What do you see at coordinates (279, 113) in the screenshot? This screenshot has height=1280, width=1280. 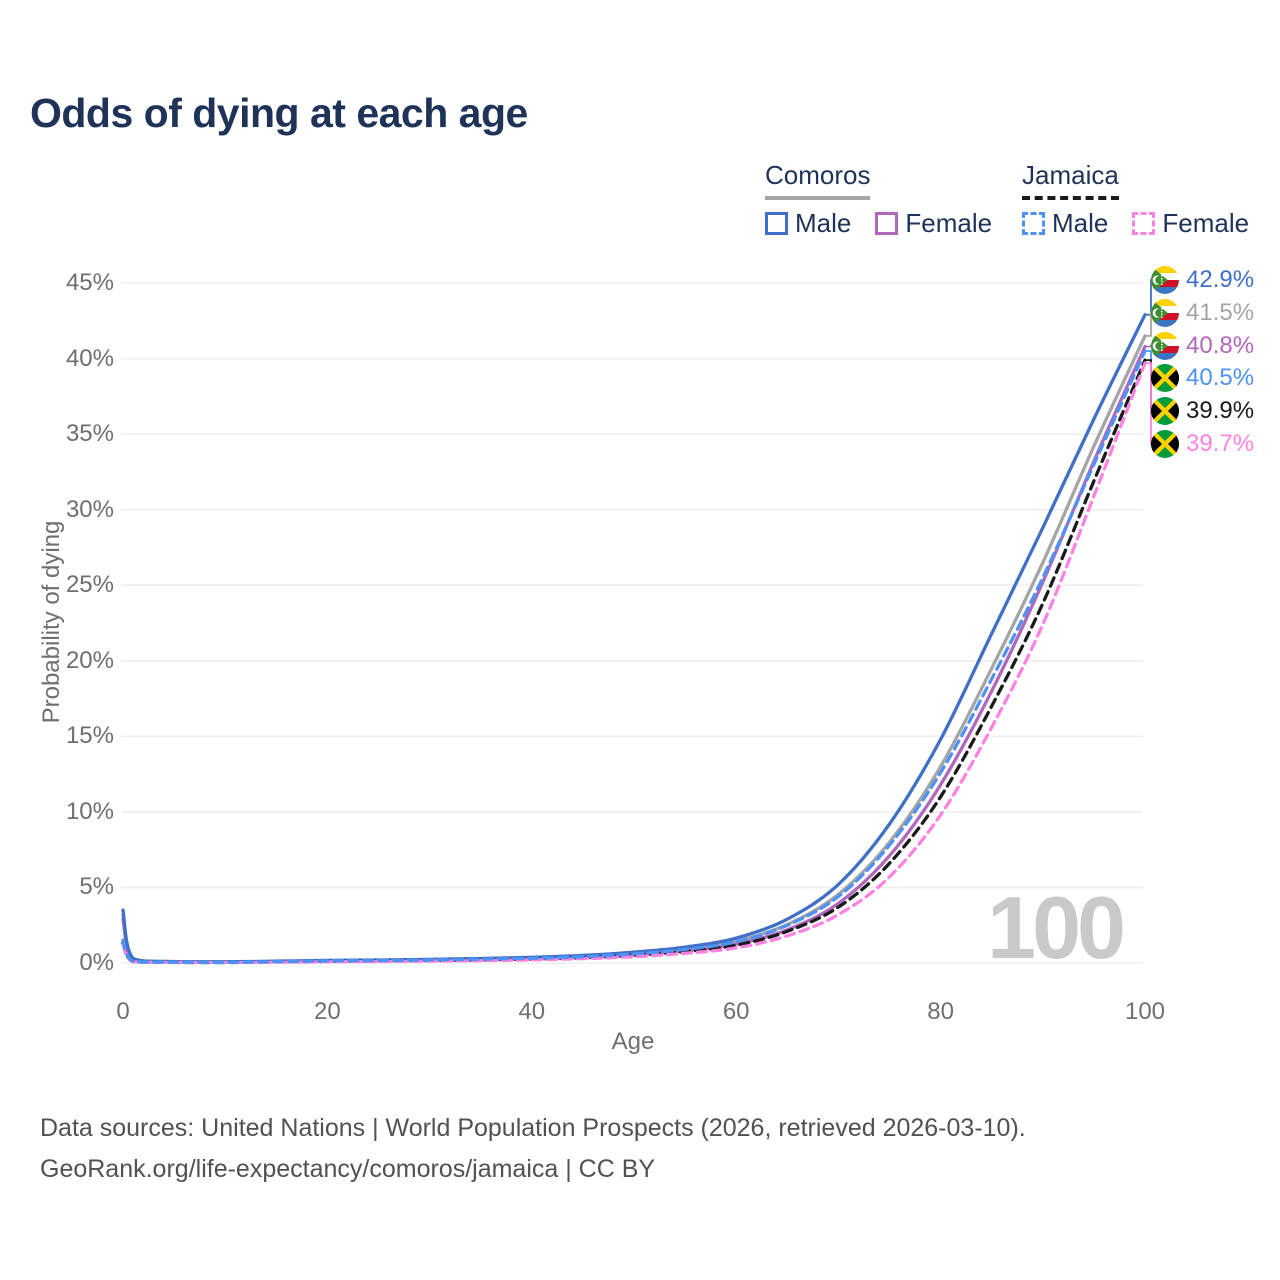 I see `chart-title: Odds of dying at each age` at bounding box center [279, 113].